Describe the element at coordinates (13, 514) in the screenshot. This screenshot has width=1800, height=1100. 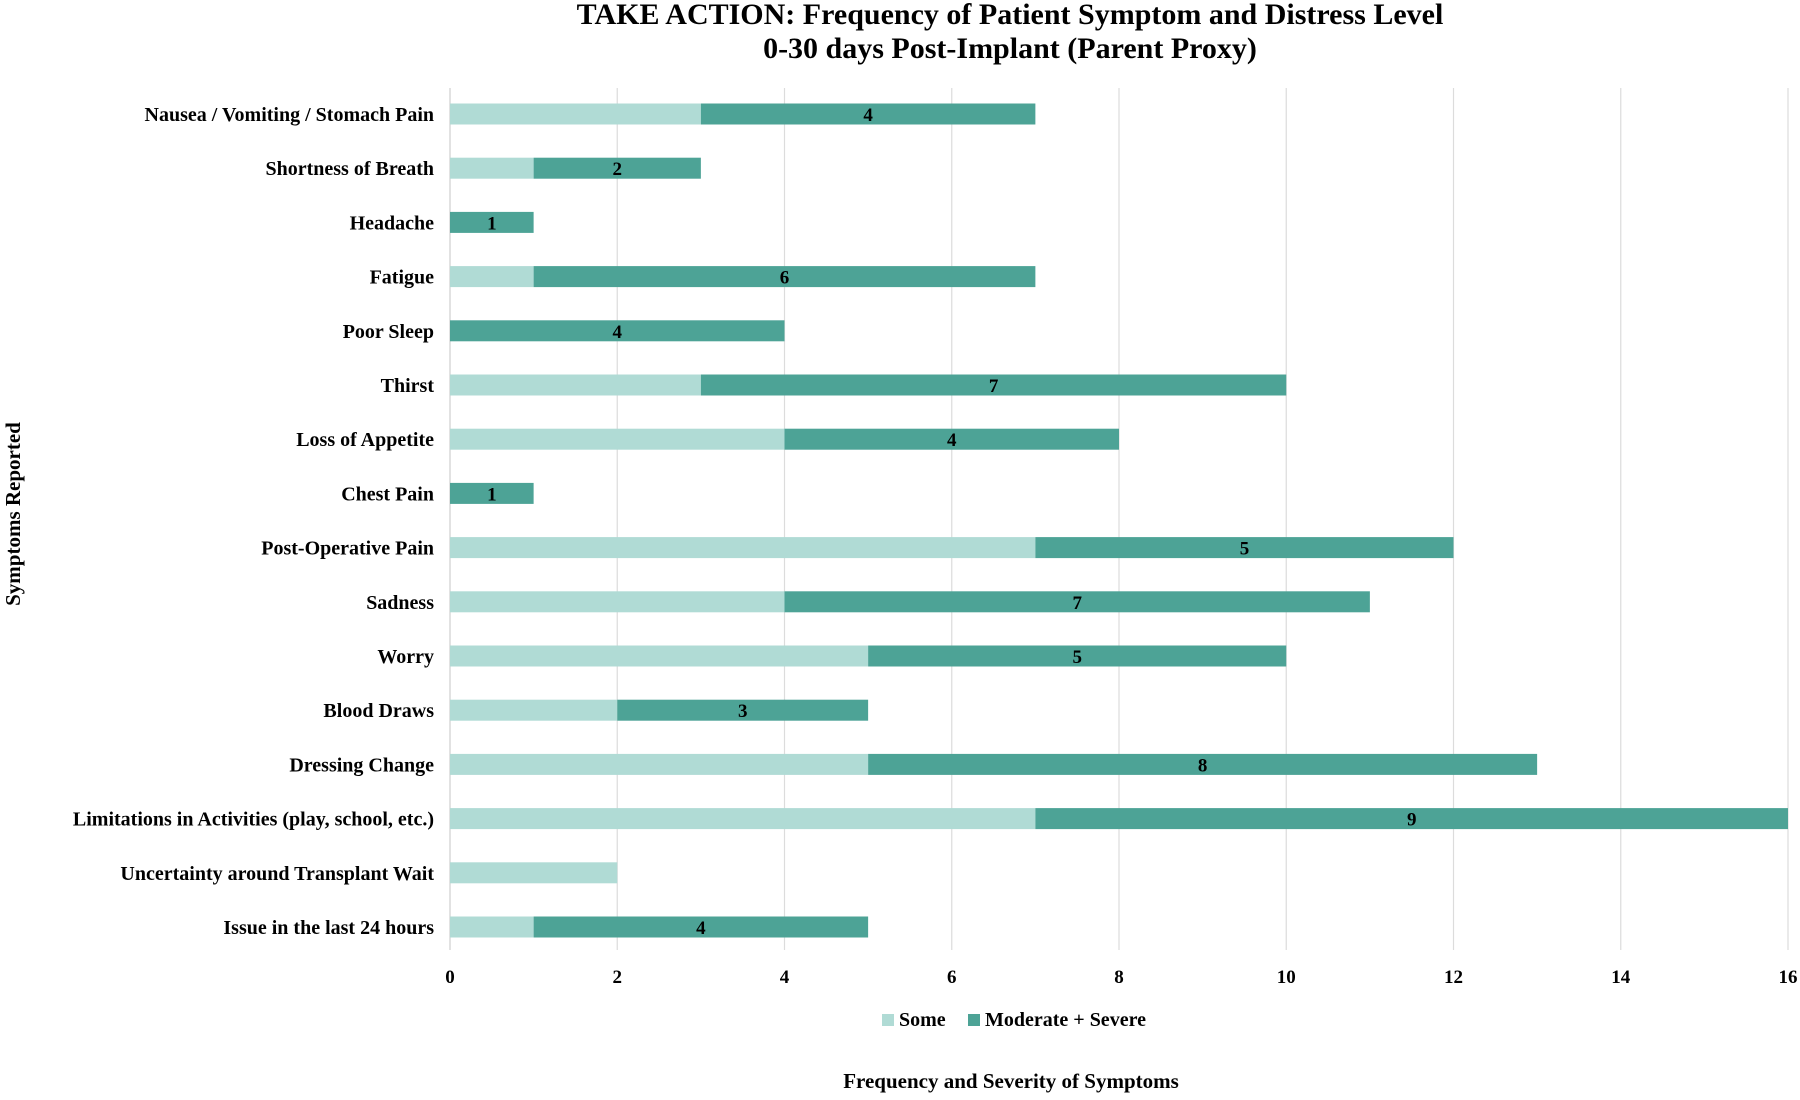
I see `y-axis-title: Symptoms Reported` at that location.